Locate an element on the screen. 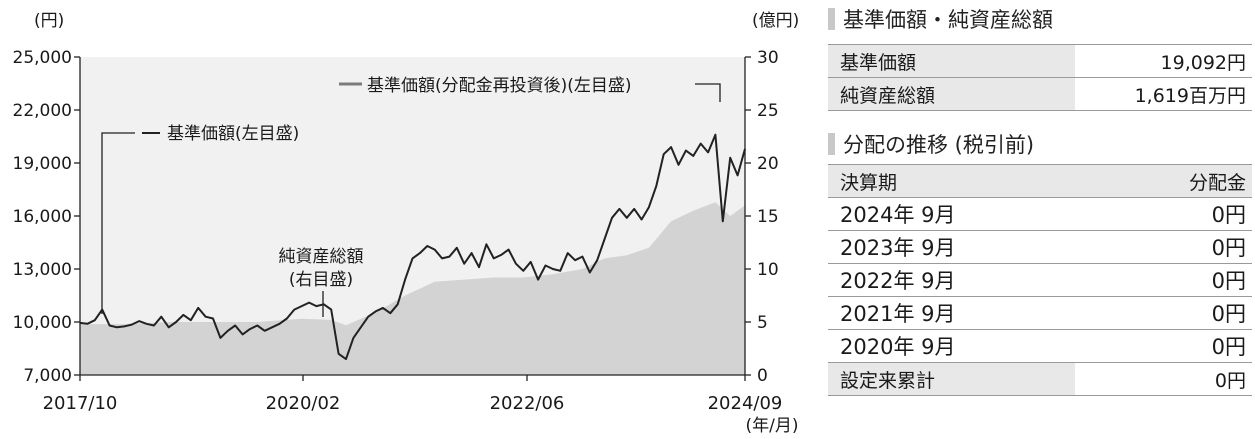 The height and width of the screenshot is (439, 1255). right-tick-label: 10 is located at coordinates (768, 270).